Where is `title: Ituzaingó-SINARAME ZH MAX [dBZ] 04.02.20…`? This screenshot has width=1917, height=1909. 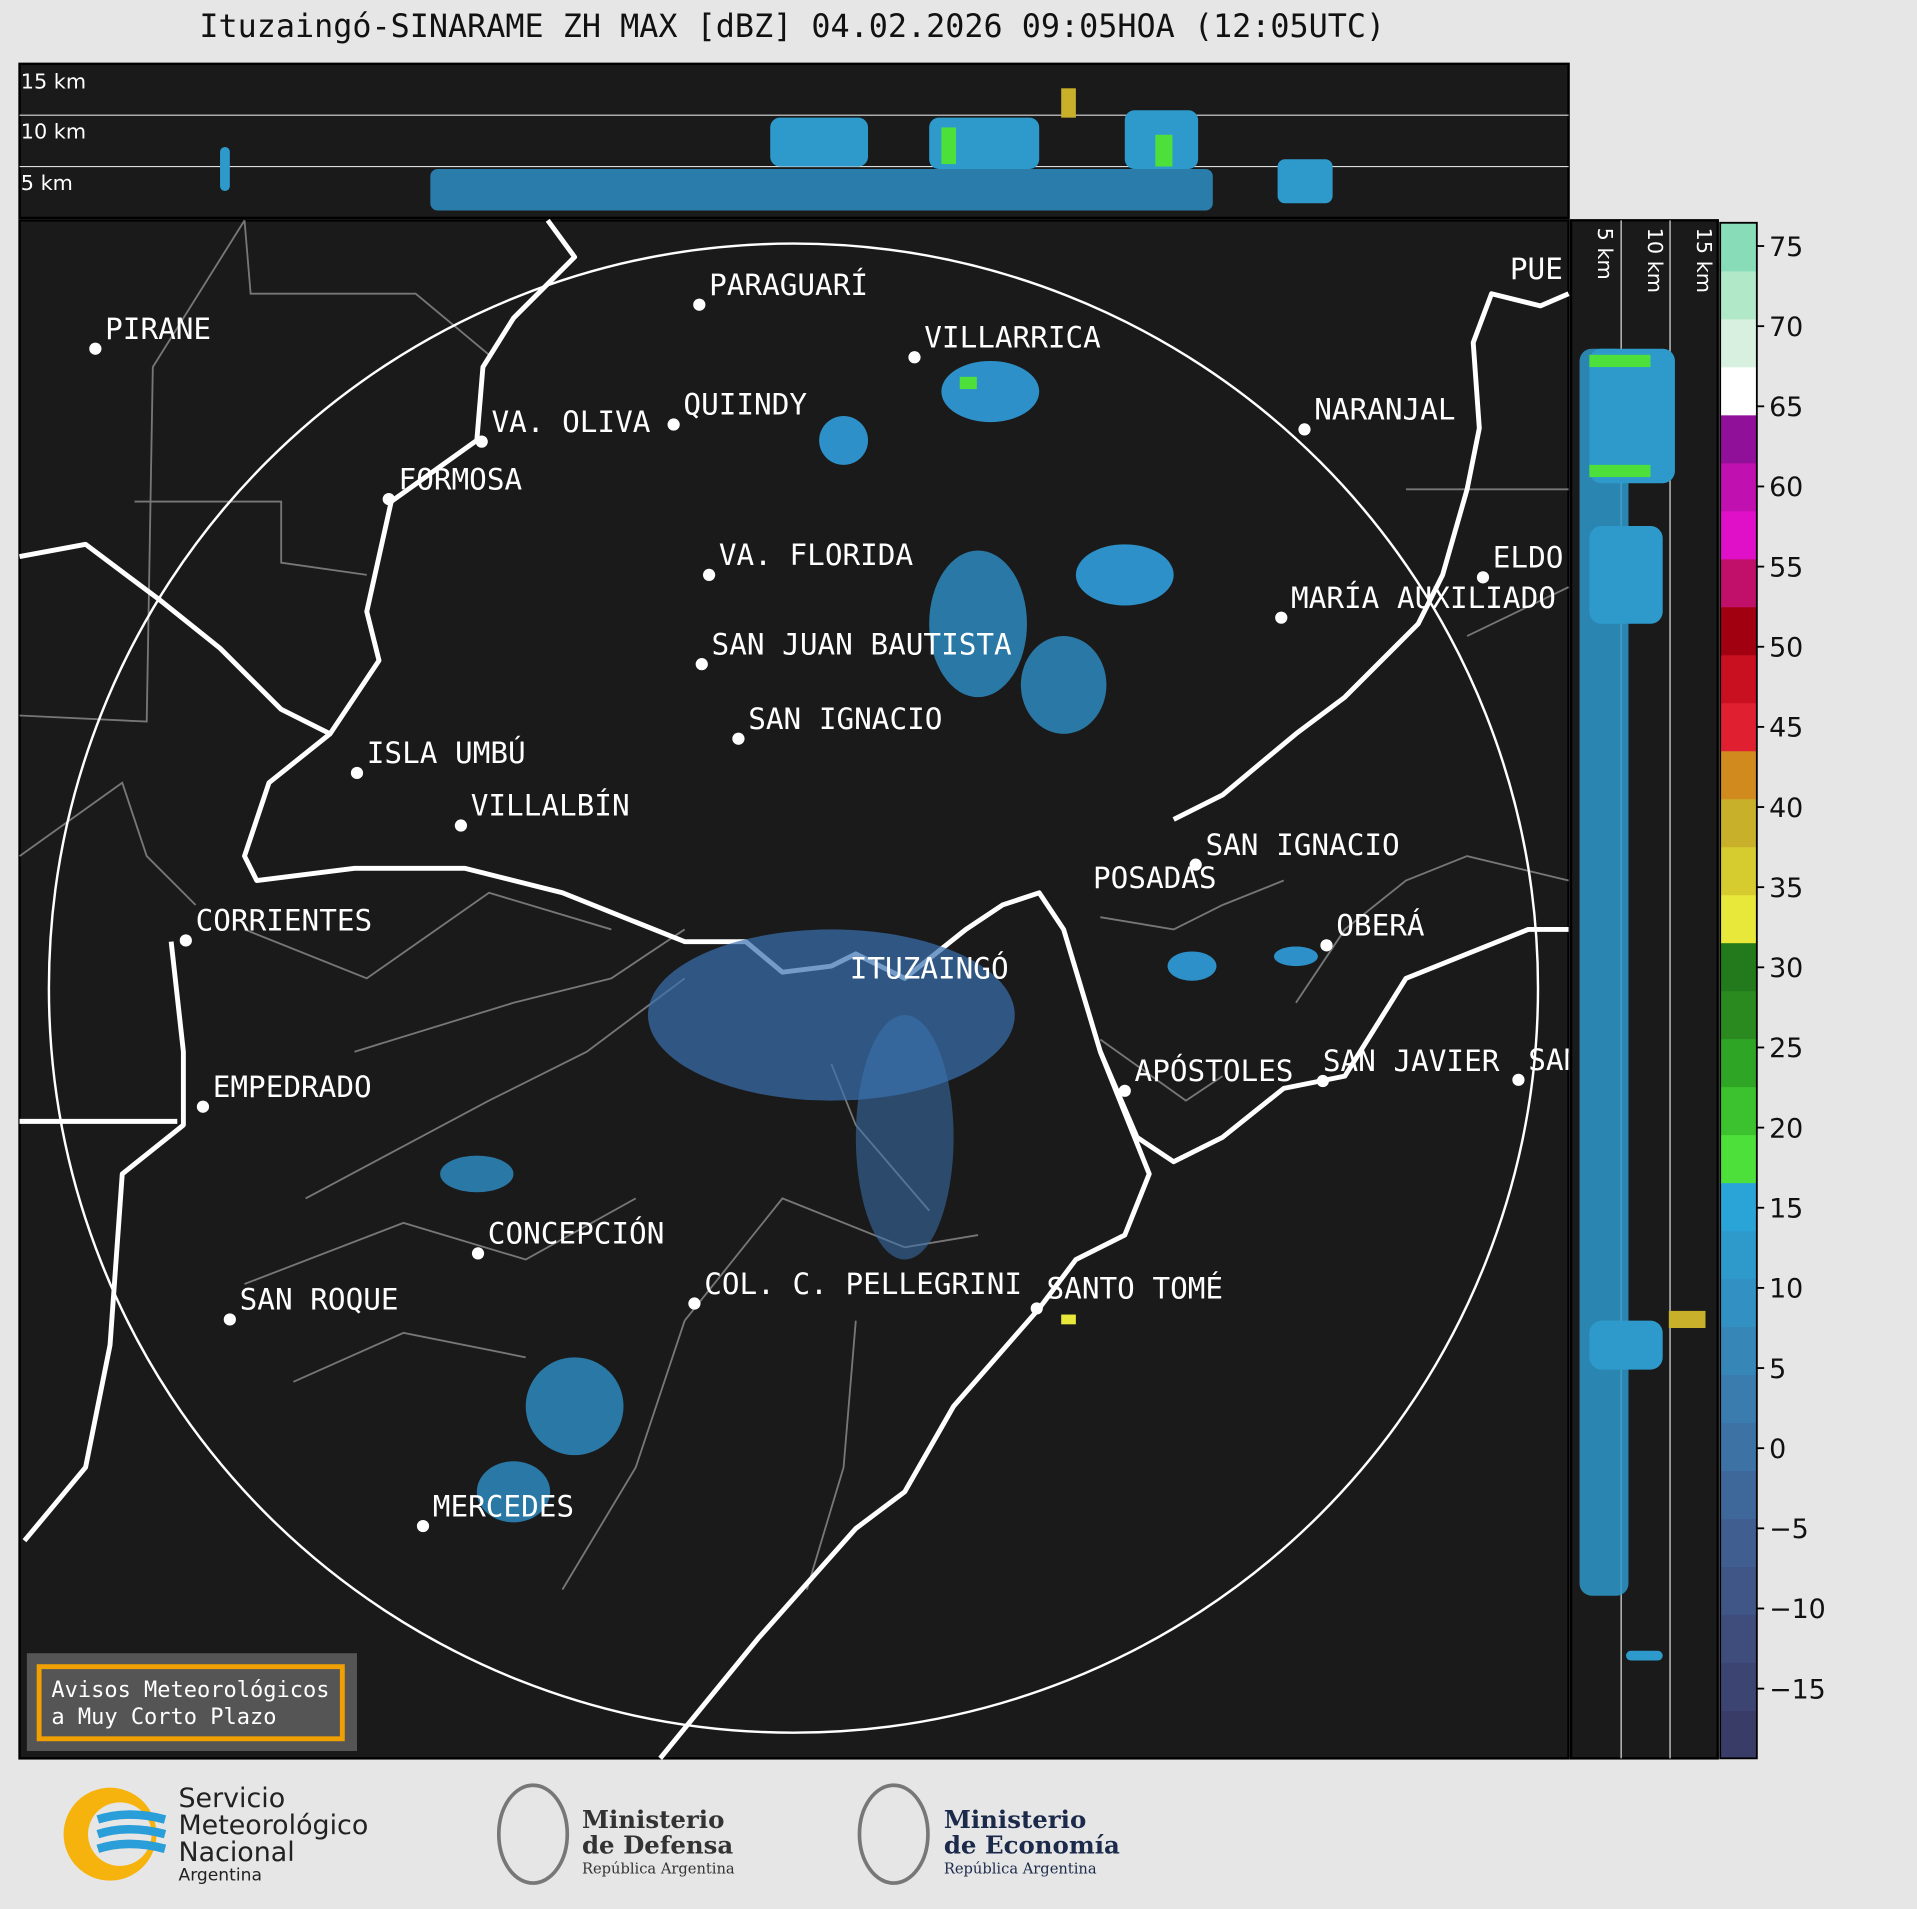 title: Ituzaingó-SINARAME ZH MAX [dBZ] 04.02.20… is located at coordinates (792, 27).